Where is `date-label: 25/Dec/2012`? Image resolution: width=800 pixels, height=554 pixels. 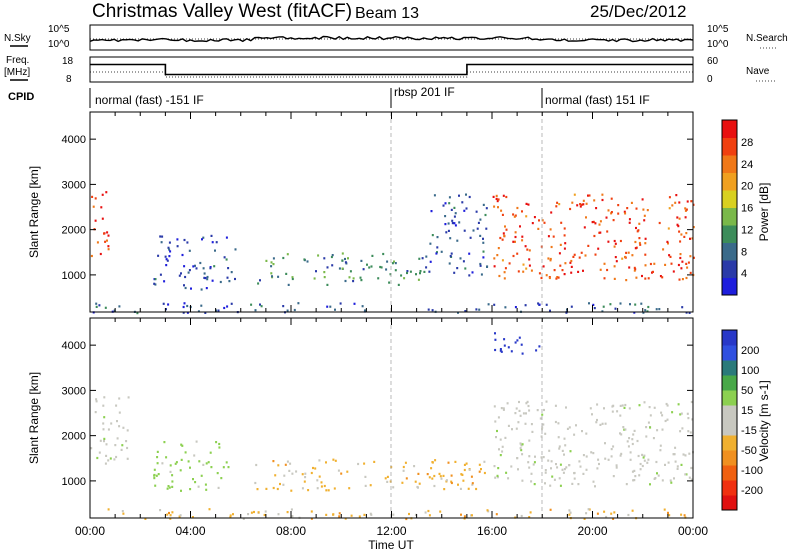
date-label: 25/Dec/2012 is located at coordinates (638, 11).